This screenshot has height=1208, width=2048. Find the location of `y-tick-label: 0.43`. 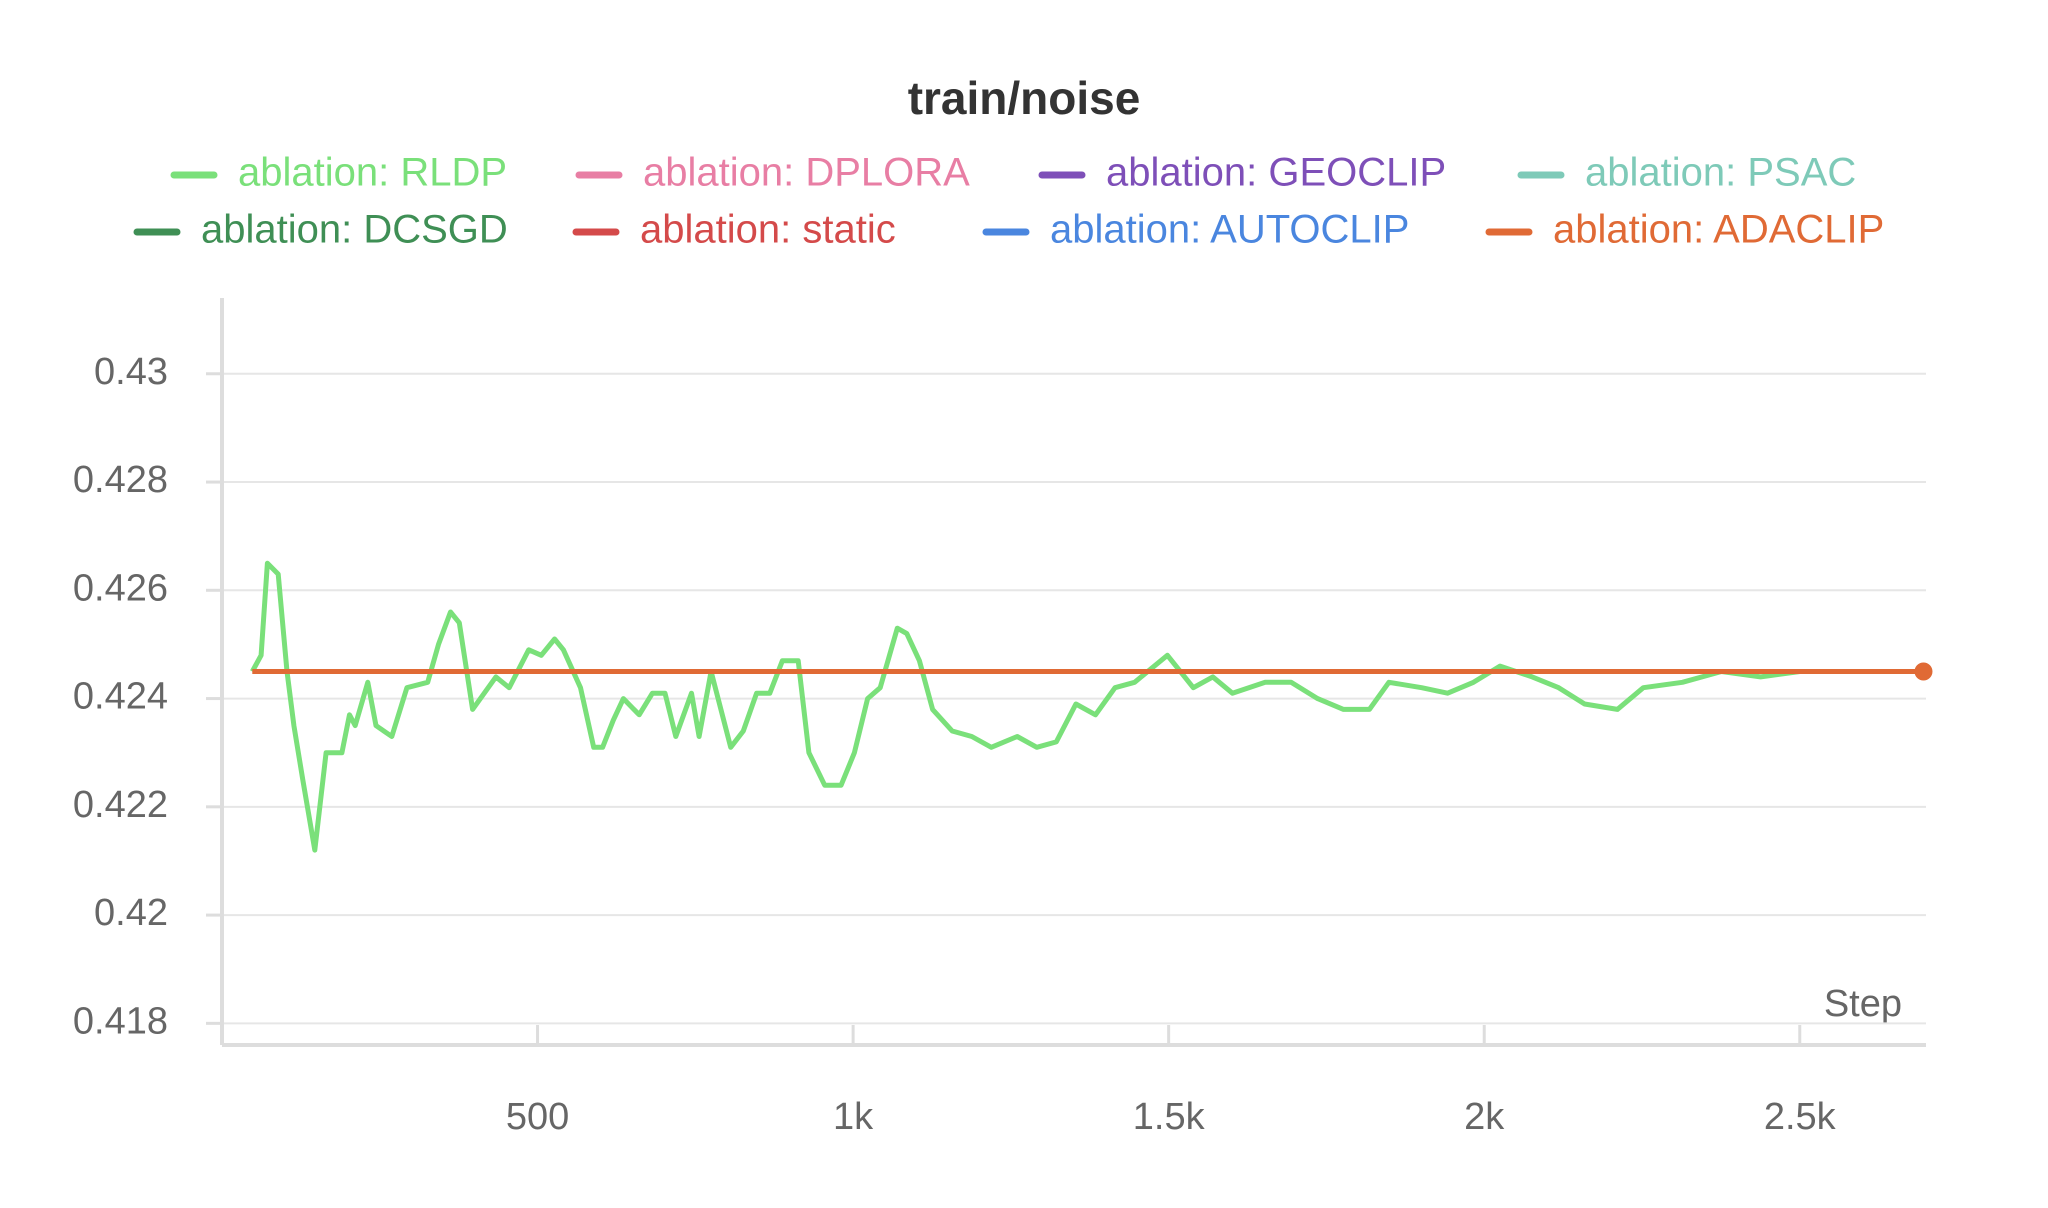

y-tick-label: 0.43 is located at coordinates (131, 372).